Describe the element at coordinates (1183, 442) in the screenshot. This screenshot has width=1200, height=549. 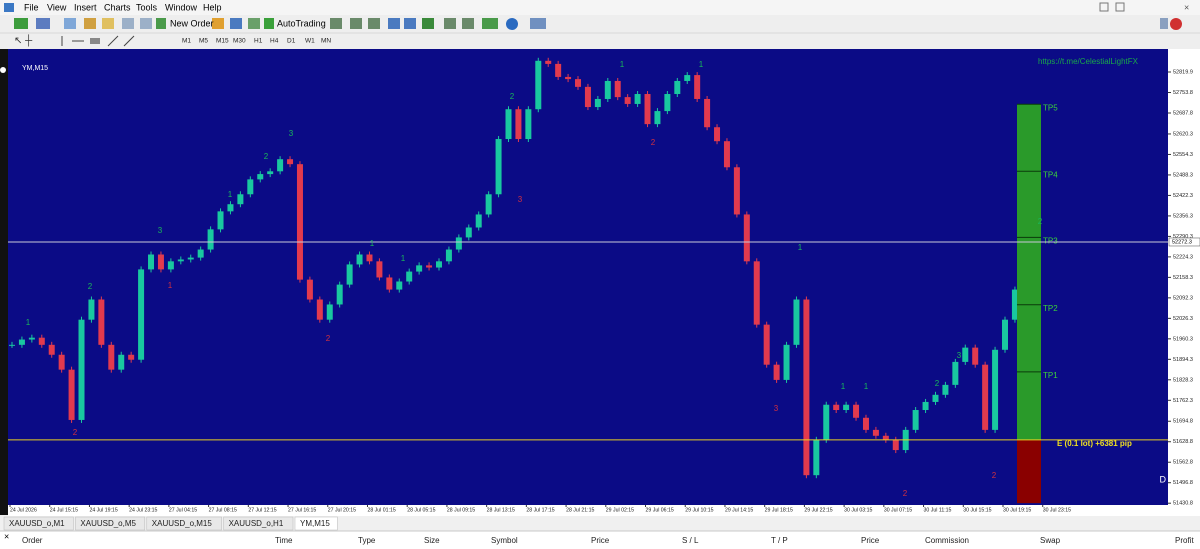
I see `y-tick-label: 51628.8` at that location.